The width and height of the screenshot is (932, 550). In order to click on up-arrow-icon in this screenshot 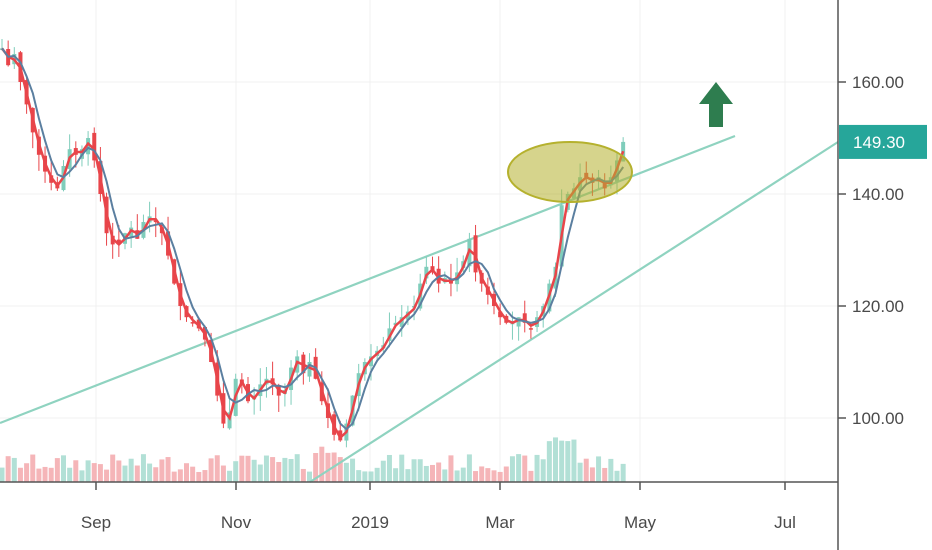, I will do `click(716, 104)`.